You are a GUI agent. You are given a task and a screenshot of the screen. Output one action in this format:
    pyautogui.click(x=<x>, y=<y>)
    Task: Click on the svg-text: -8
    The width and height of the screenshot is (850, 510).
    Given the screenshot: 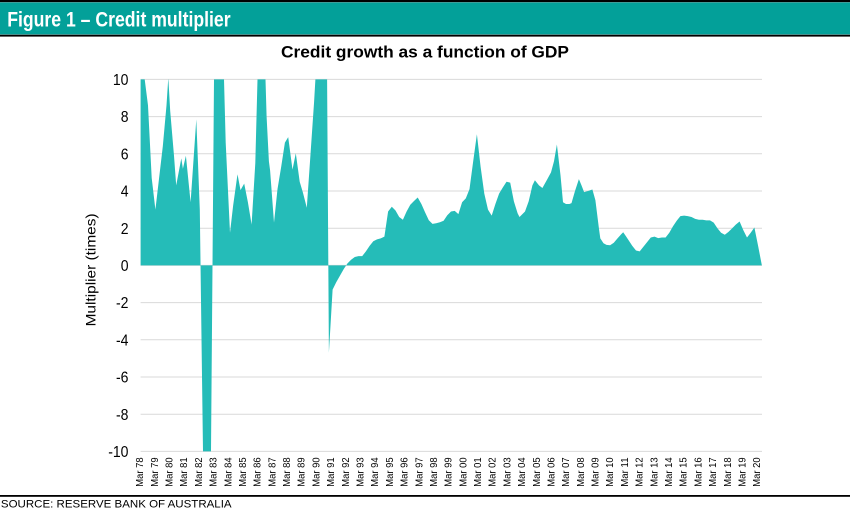 What is the action you would take?
    pyautogui.click(x=122, y=415)
    